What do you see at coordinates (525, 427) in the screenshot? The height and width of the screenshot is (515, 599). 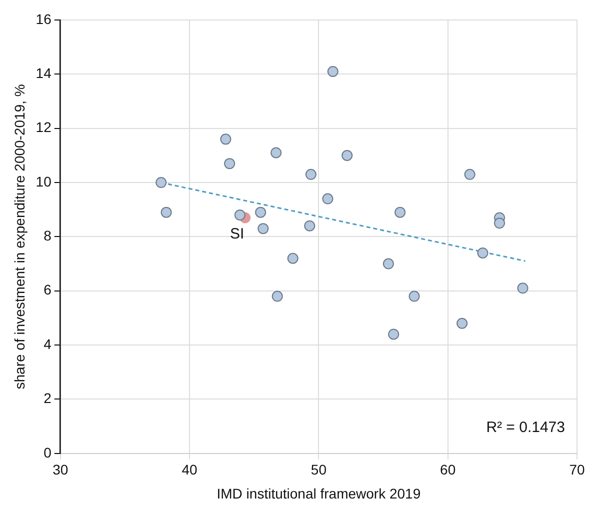 I see `annotation: R² = 0.1473` at bounding box center [525, 427].